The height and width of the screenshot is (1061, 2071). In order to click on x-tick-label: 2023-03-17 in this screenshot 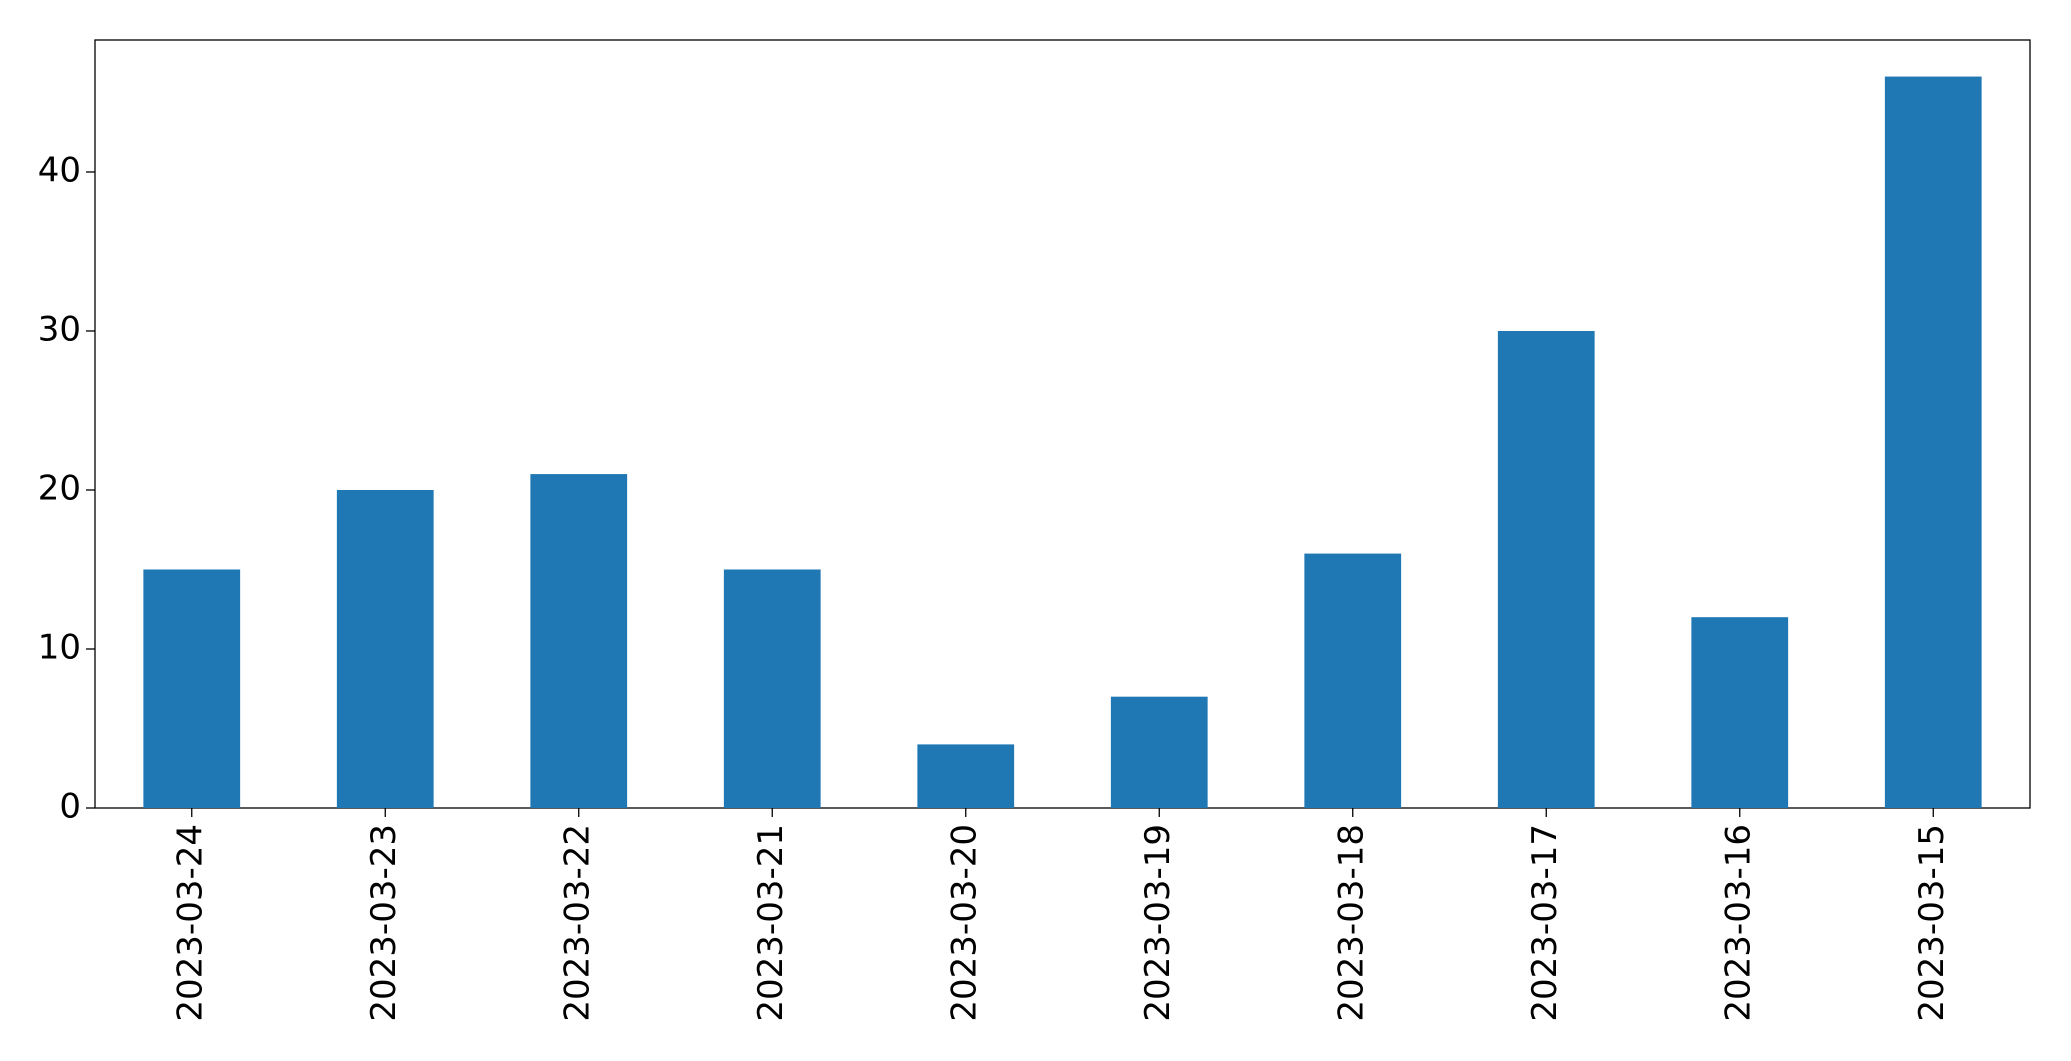, I will do `click(1545, 923)`.